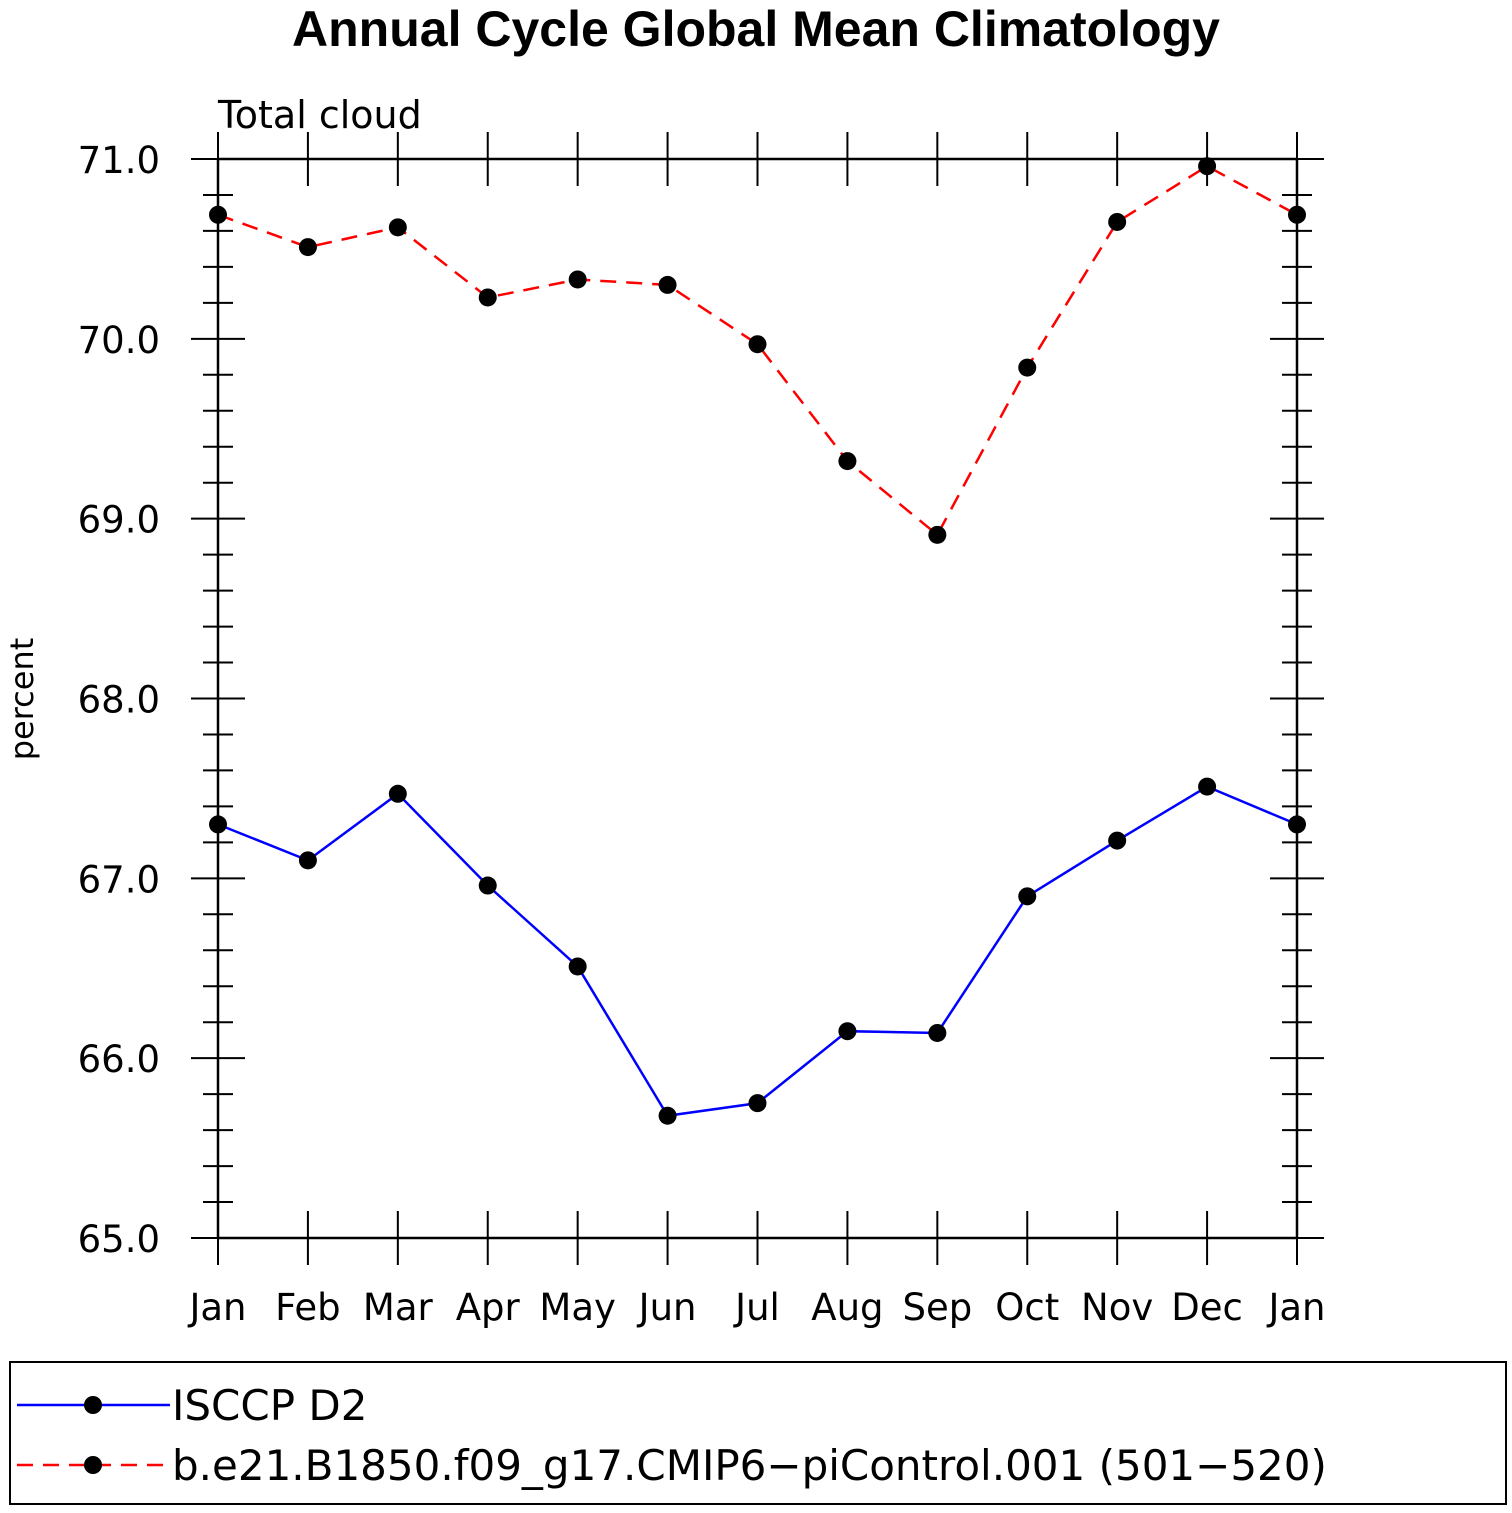 The height and width of the screenshot is (1513, 1512). I want to click on x-tick-label: Mar, so click(398, 1307).